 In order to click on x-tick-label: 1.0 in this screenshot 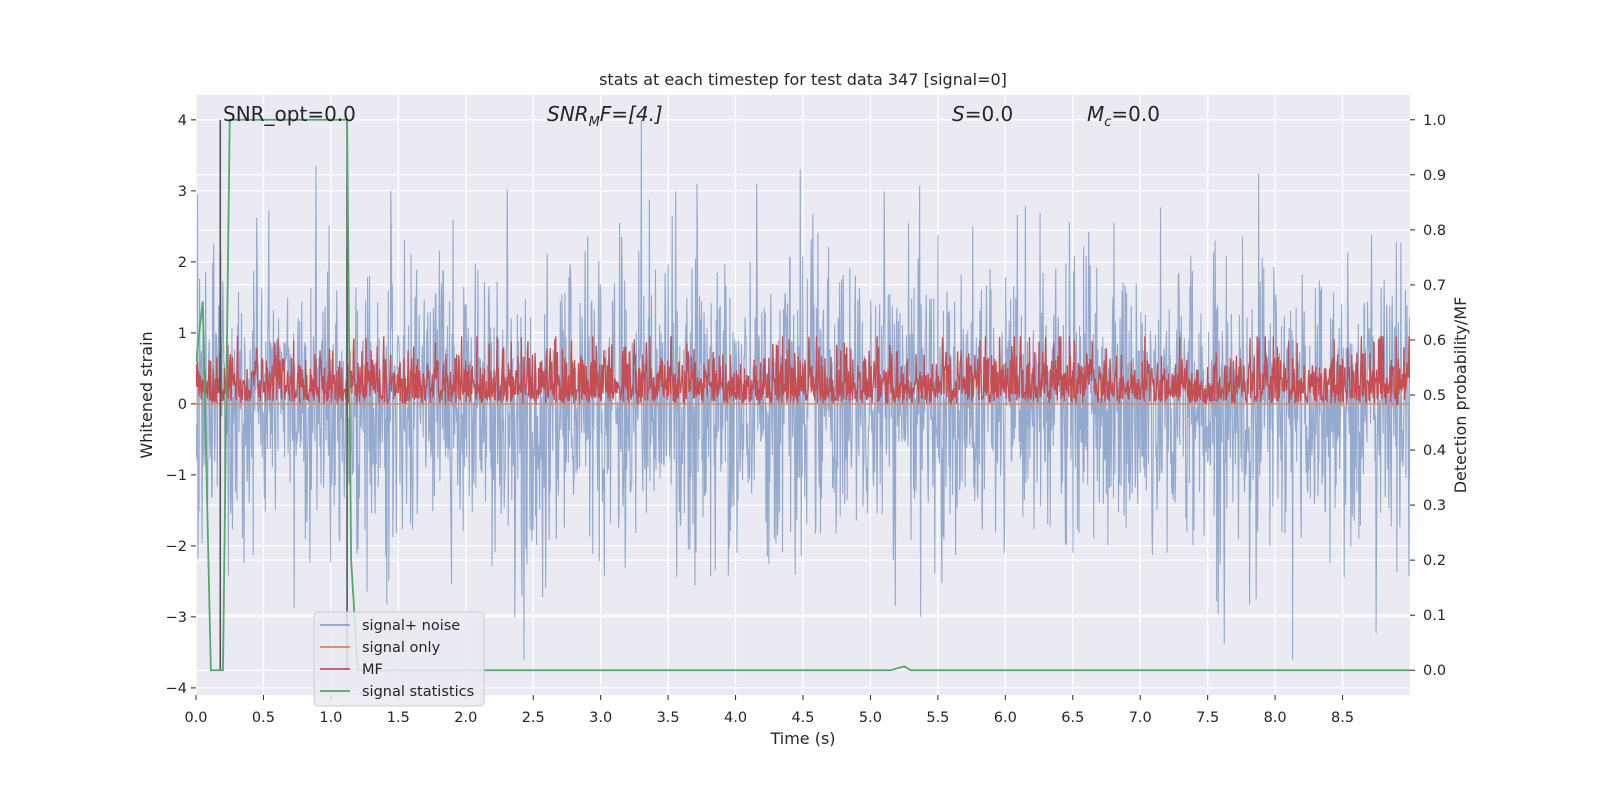, I will do `click(330, 718)`.